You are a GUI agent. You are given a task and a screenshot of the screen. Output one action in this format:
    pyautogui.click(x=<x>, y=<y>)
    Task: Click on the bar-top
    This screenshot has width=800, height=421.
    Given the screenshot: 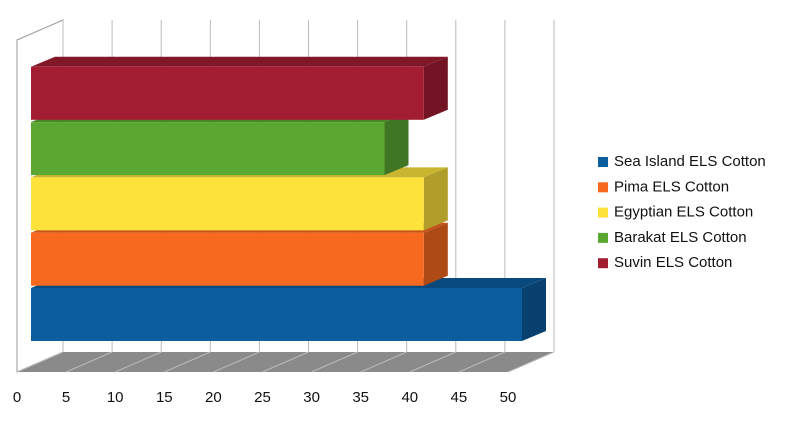 What is the action you would take?
    pyautogui.click(x=239, y=61)
    